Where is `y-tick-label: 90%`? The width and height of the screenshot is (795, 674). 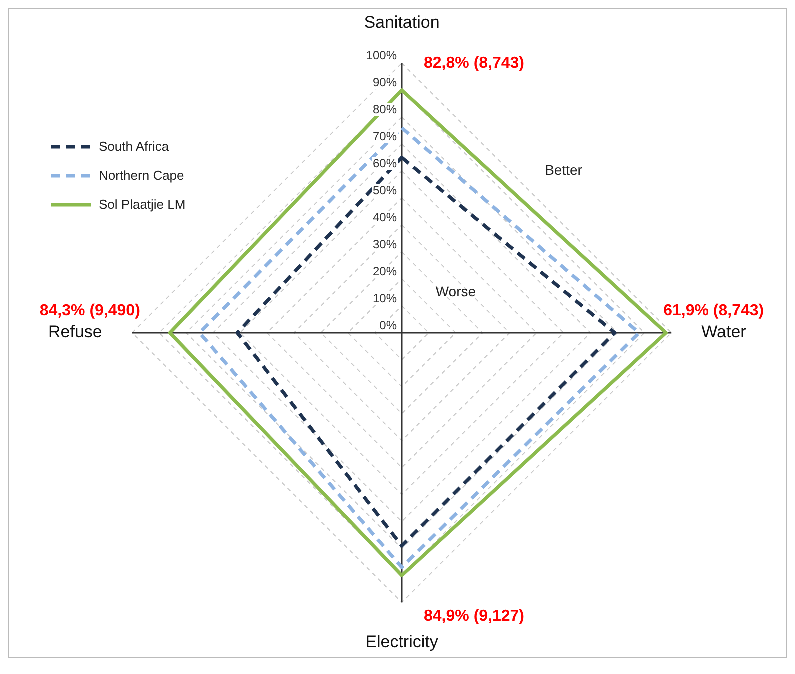
y-tick-label: 90% is located at coordinates (385, 83).